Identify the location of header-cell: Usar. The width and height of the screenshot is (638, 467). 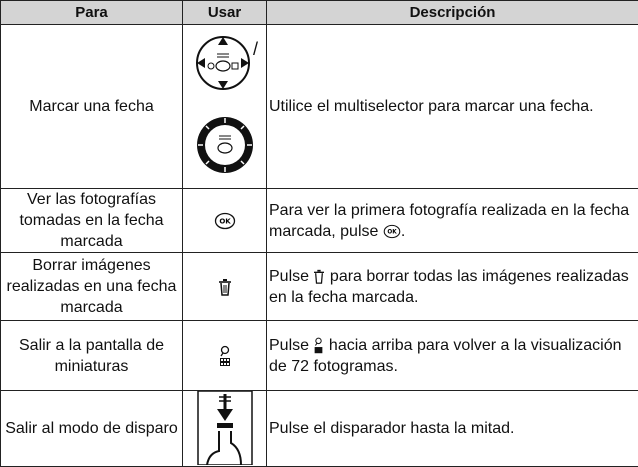
(225, 13).